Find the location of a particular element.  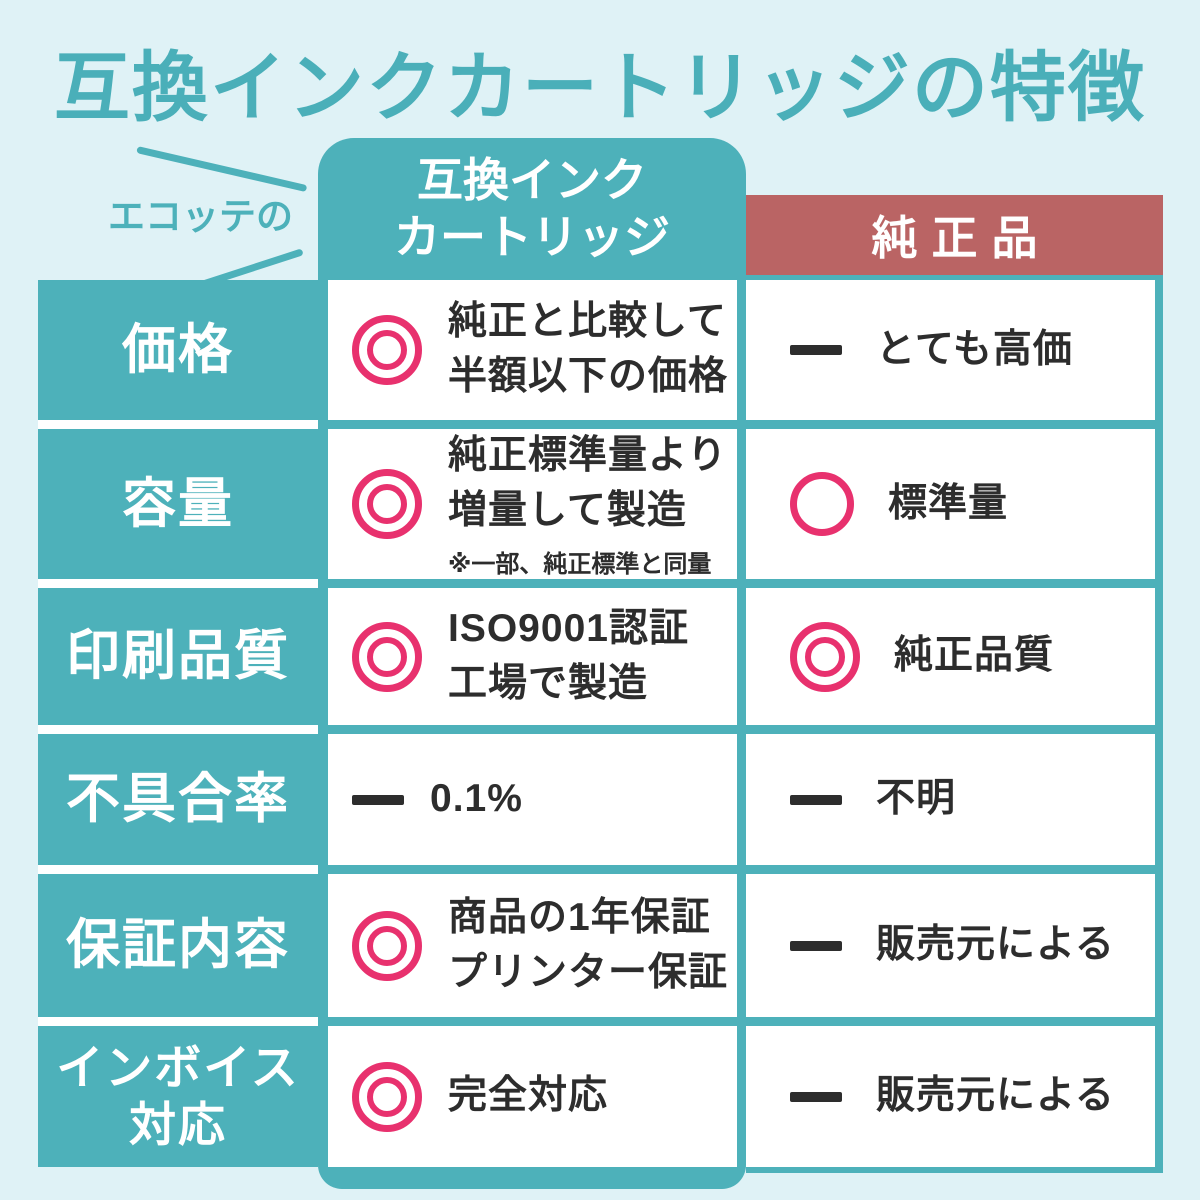

cell-text: 純正標準量より 増量して製造 is located at coordinates (588, 482).